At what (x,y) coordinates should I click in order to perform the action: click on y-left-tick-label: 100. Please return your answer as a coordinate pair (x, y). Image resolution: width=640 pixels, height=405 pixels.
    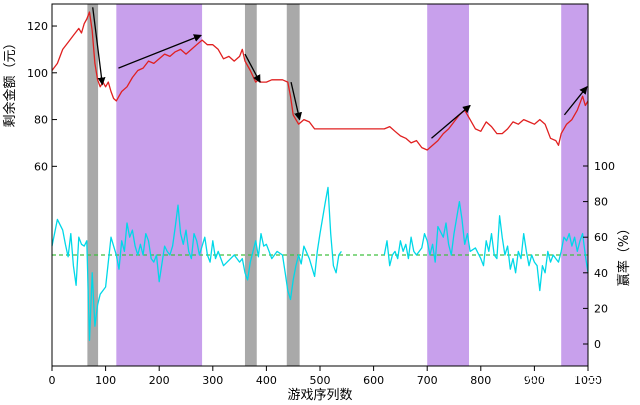
    Looking at the image, I should click on (37, 73).